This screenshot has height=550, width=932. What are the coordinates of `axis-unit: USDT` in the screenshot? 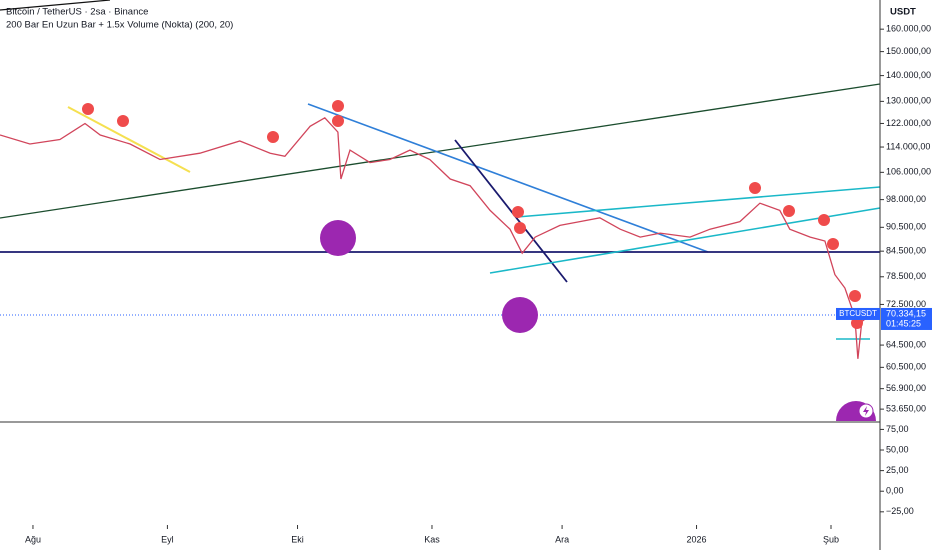 It's located at (903, 12).